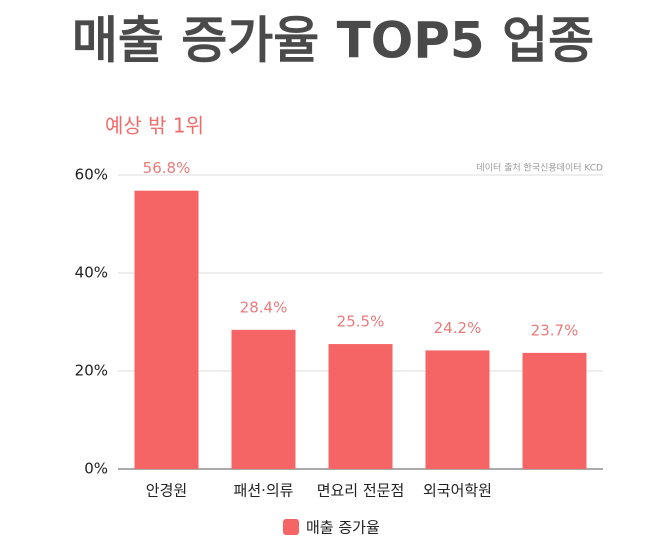 The height and width of the screenshot is (556, 667). I want to click on legend-label: 매출 증가율, so click(343, 528).